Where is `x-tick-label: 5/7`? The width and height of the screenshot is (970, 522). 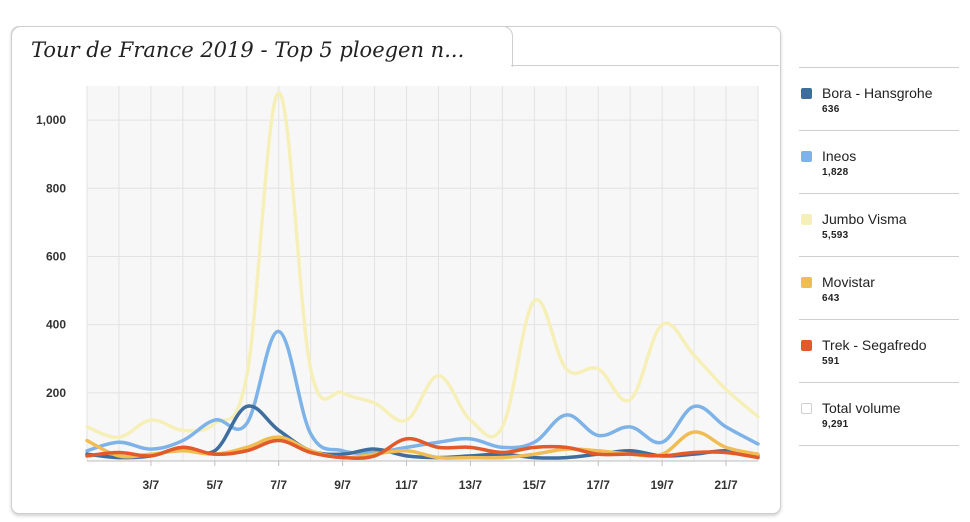
x-tick-label: 5/7 is located at coordinates (214, 485).